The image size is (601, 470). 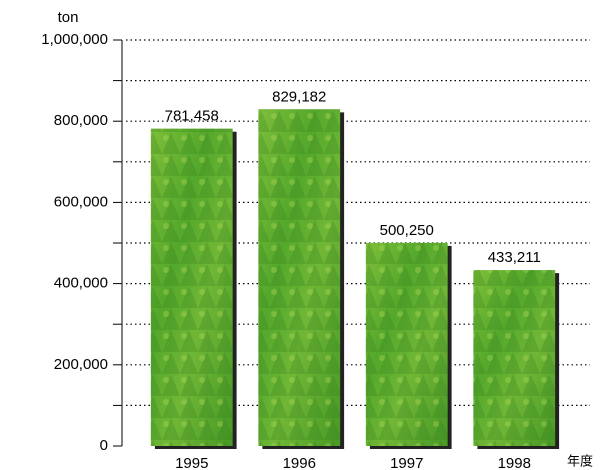 What do you see at coordinates (81, 201) in the screenshot?
I see `y-tick-label: 600,000` at bounding box center [81, 201].